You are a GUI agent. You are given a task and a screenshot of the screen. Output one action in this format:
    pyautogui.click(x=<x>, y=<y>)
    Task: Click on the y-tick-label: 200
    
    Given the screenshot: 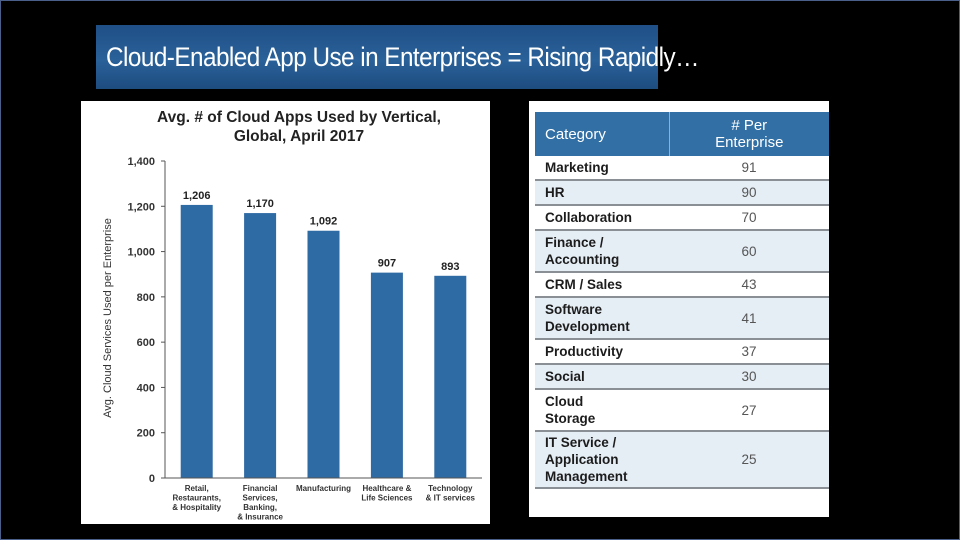 What is the action you would take?
    pyautogui.click(x=146, y=434)
    